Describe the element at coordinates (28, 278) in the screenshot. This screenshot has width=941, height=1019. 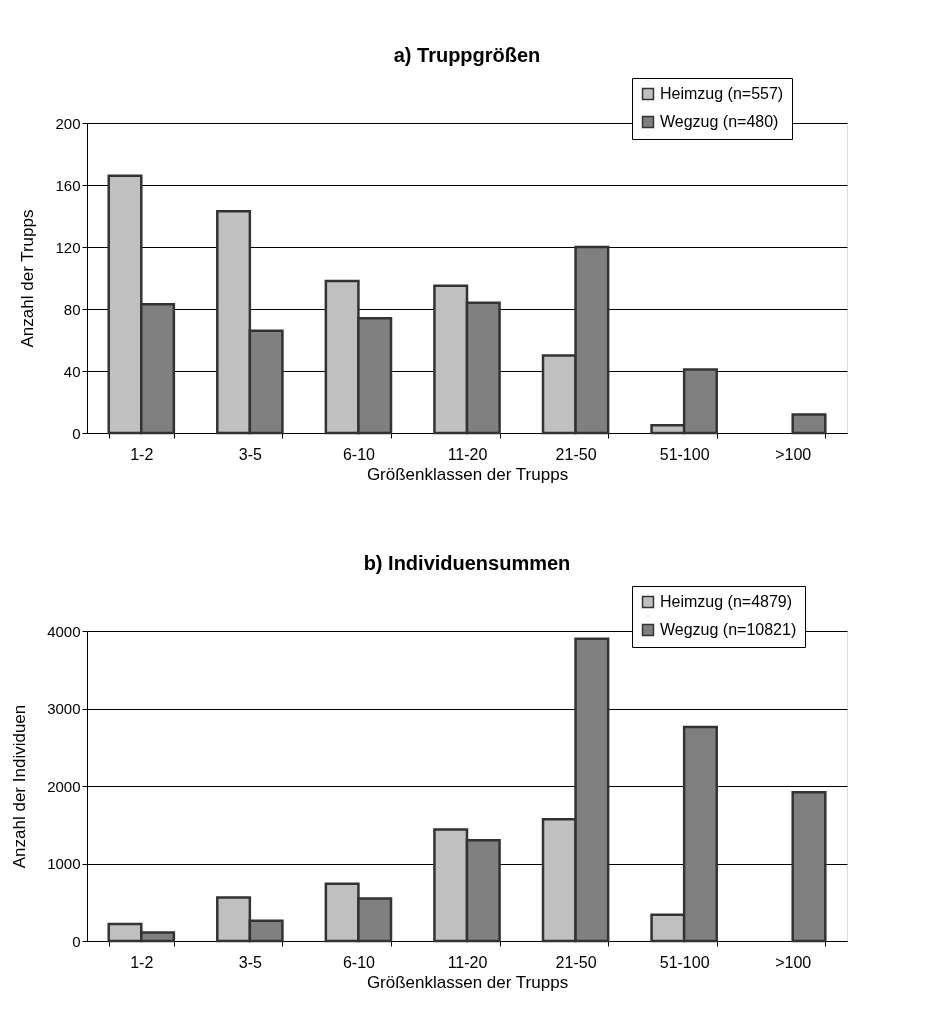
I see `y-axis-title: Anzahl der Trupps` at that location.